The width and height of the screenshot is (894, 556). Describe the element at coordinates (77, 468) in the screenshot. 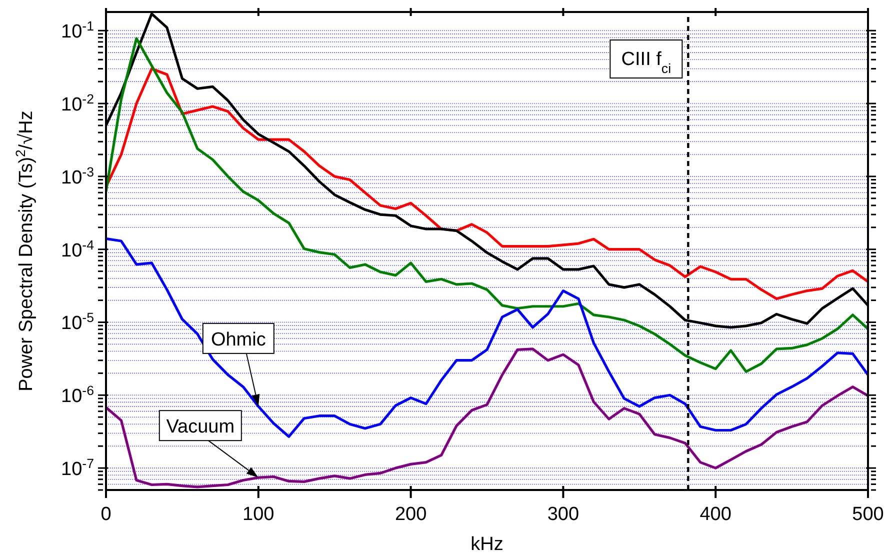

I see `y-tick-label: 10$^{-7}$` at that location.